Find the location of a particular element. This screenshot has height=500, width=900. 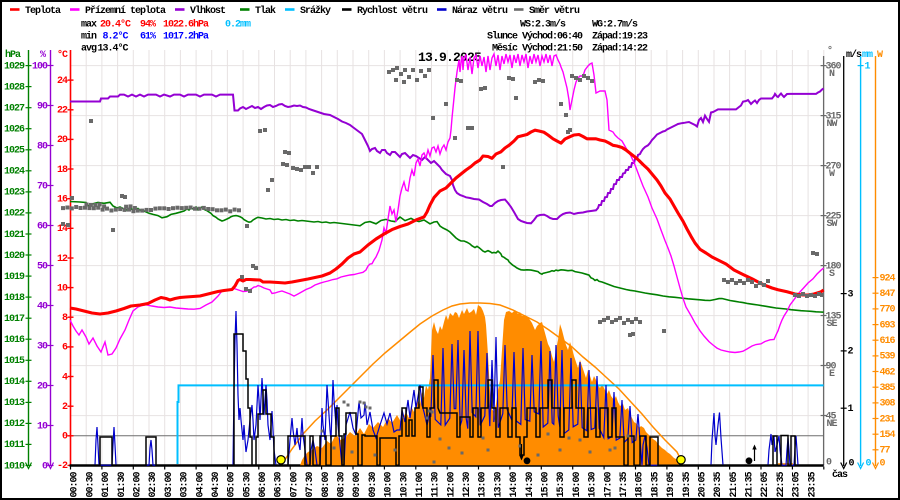

svg-text: 07:30 is located at coordinates (310, 484).